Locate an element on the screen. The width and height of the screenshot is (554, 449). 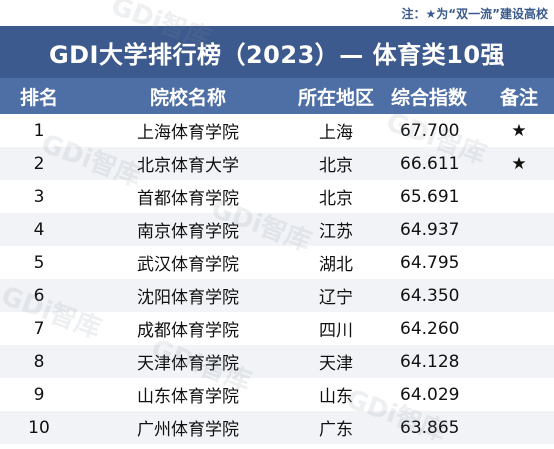
table-row: 5 武汉体育学院 湖北 64.795 is located at coordinates (277, 262).